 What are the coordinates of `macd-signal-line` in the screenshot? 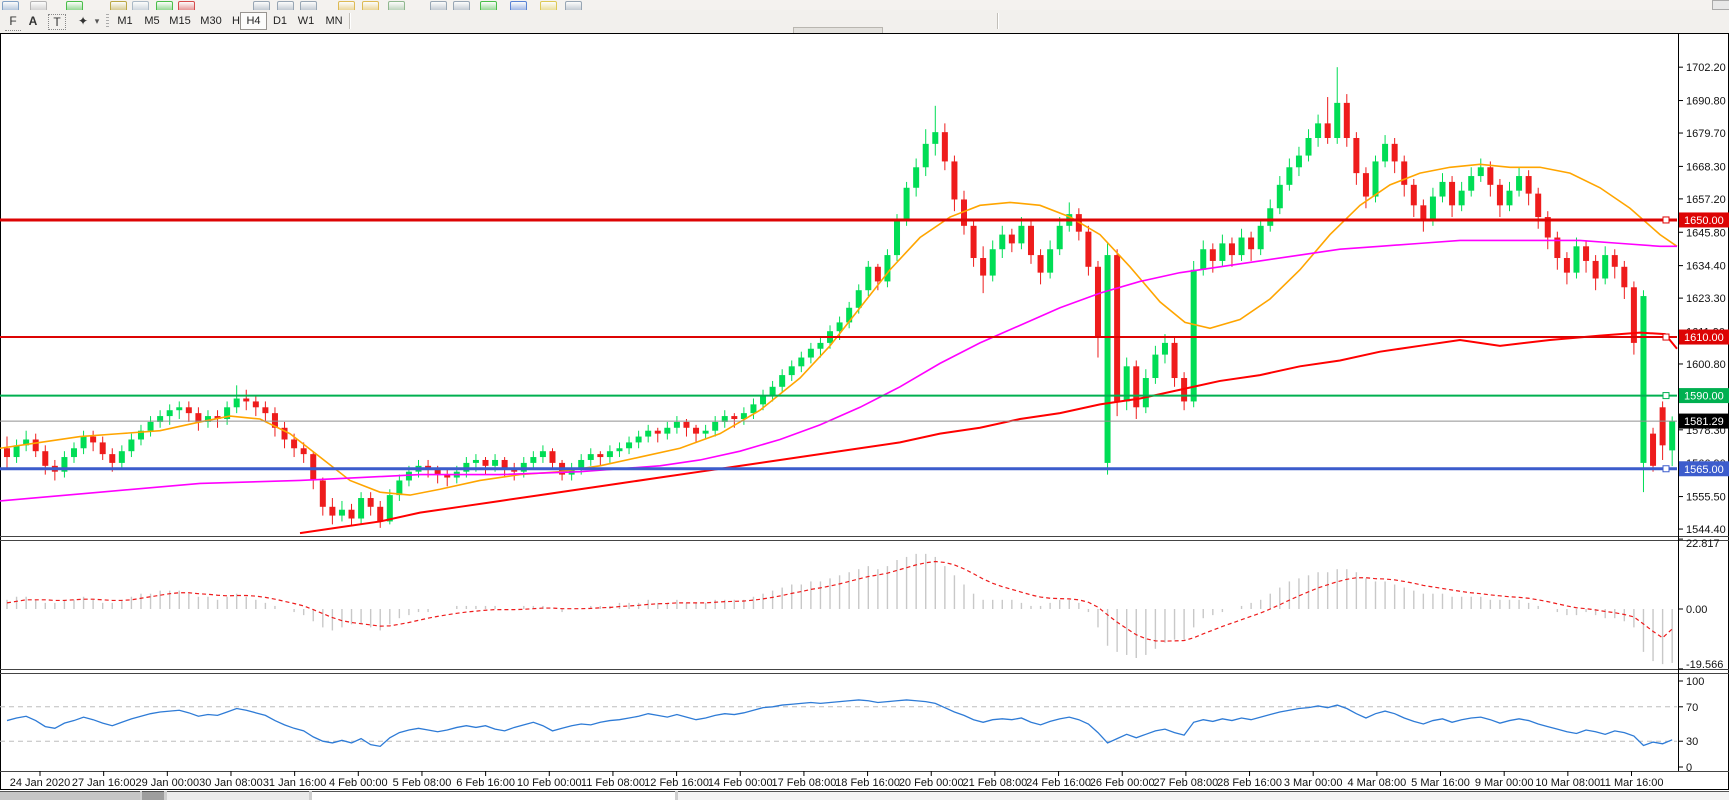 It's located at (839, 601).